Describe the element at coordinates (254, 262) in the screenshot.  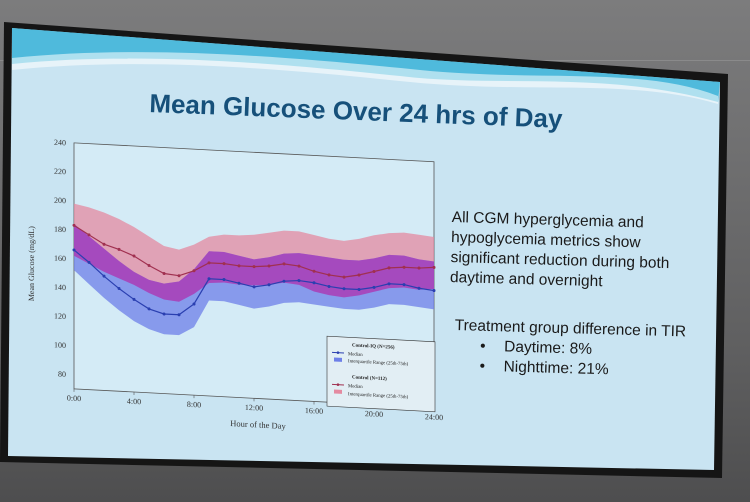
I see `iqr-overlap-band` at that location.